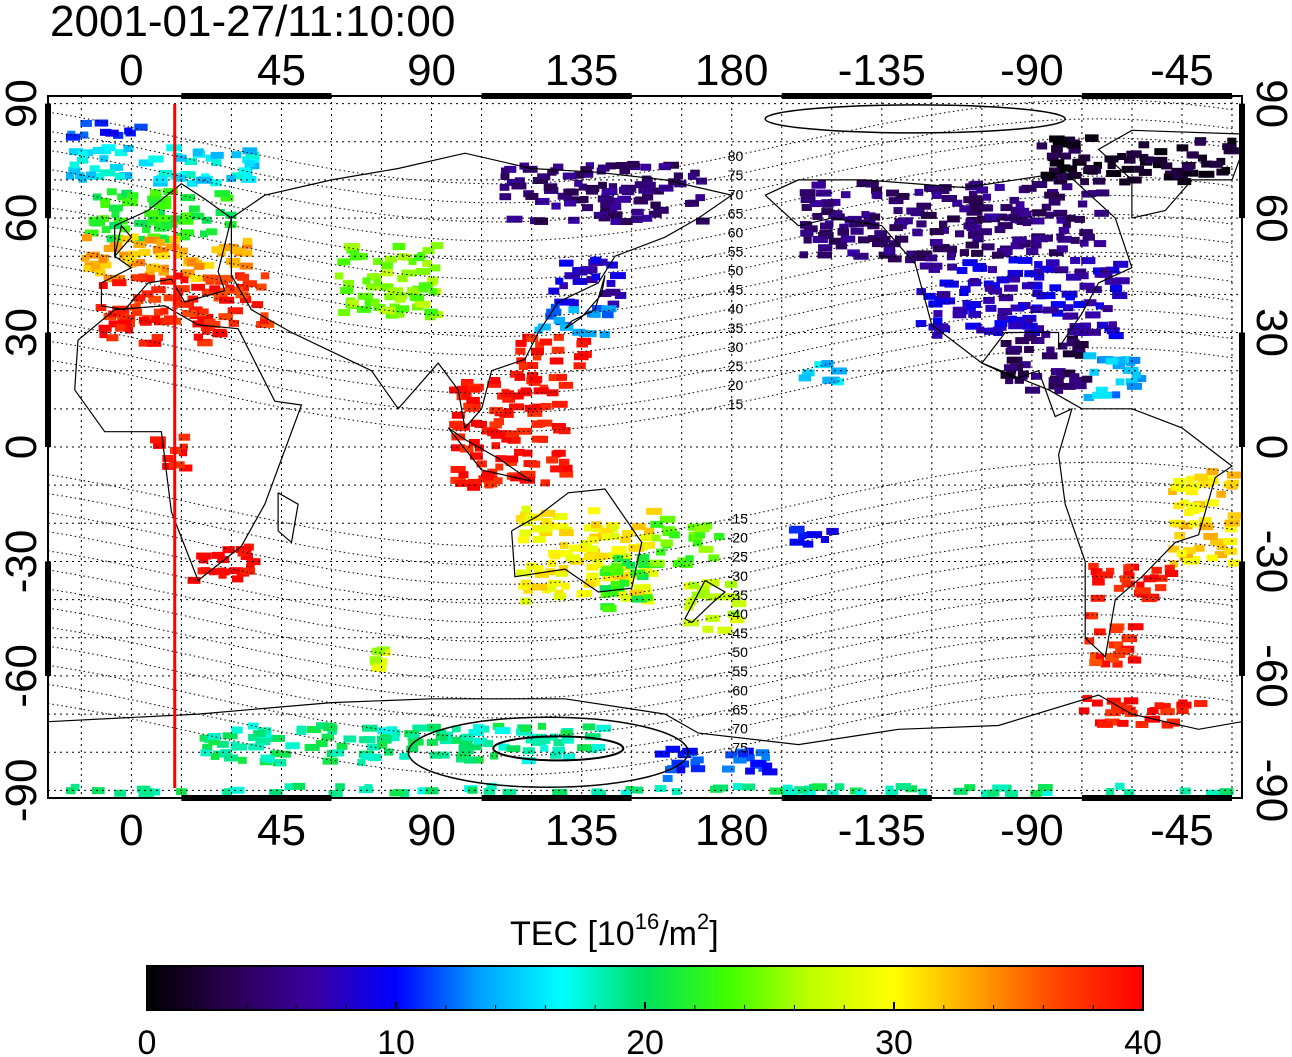 The height and width of the screenshot is (1057, 1292). Describe the element at coordinates (738, 747) in the screenshot. I see `geomag-label: -75` at that location.